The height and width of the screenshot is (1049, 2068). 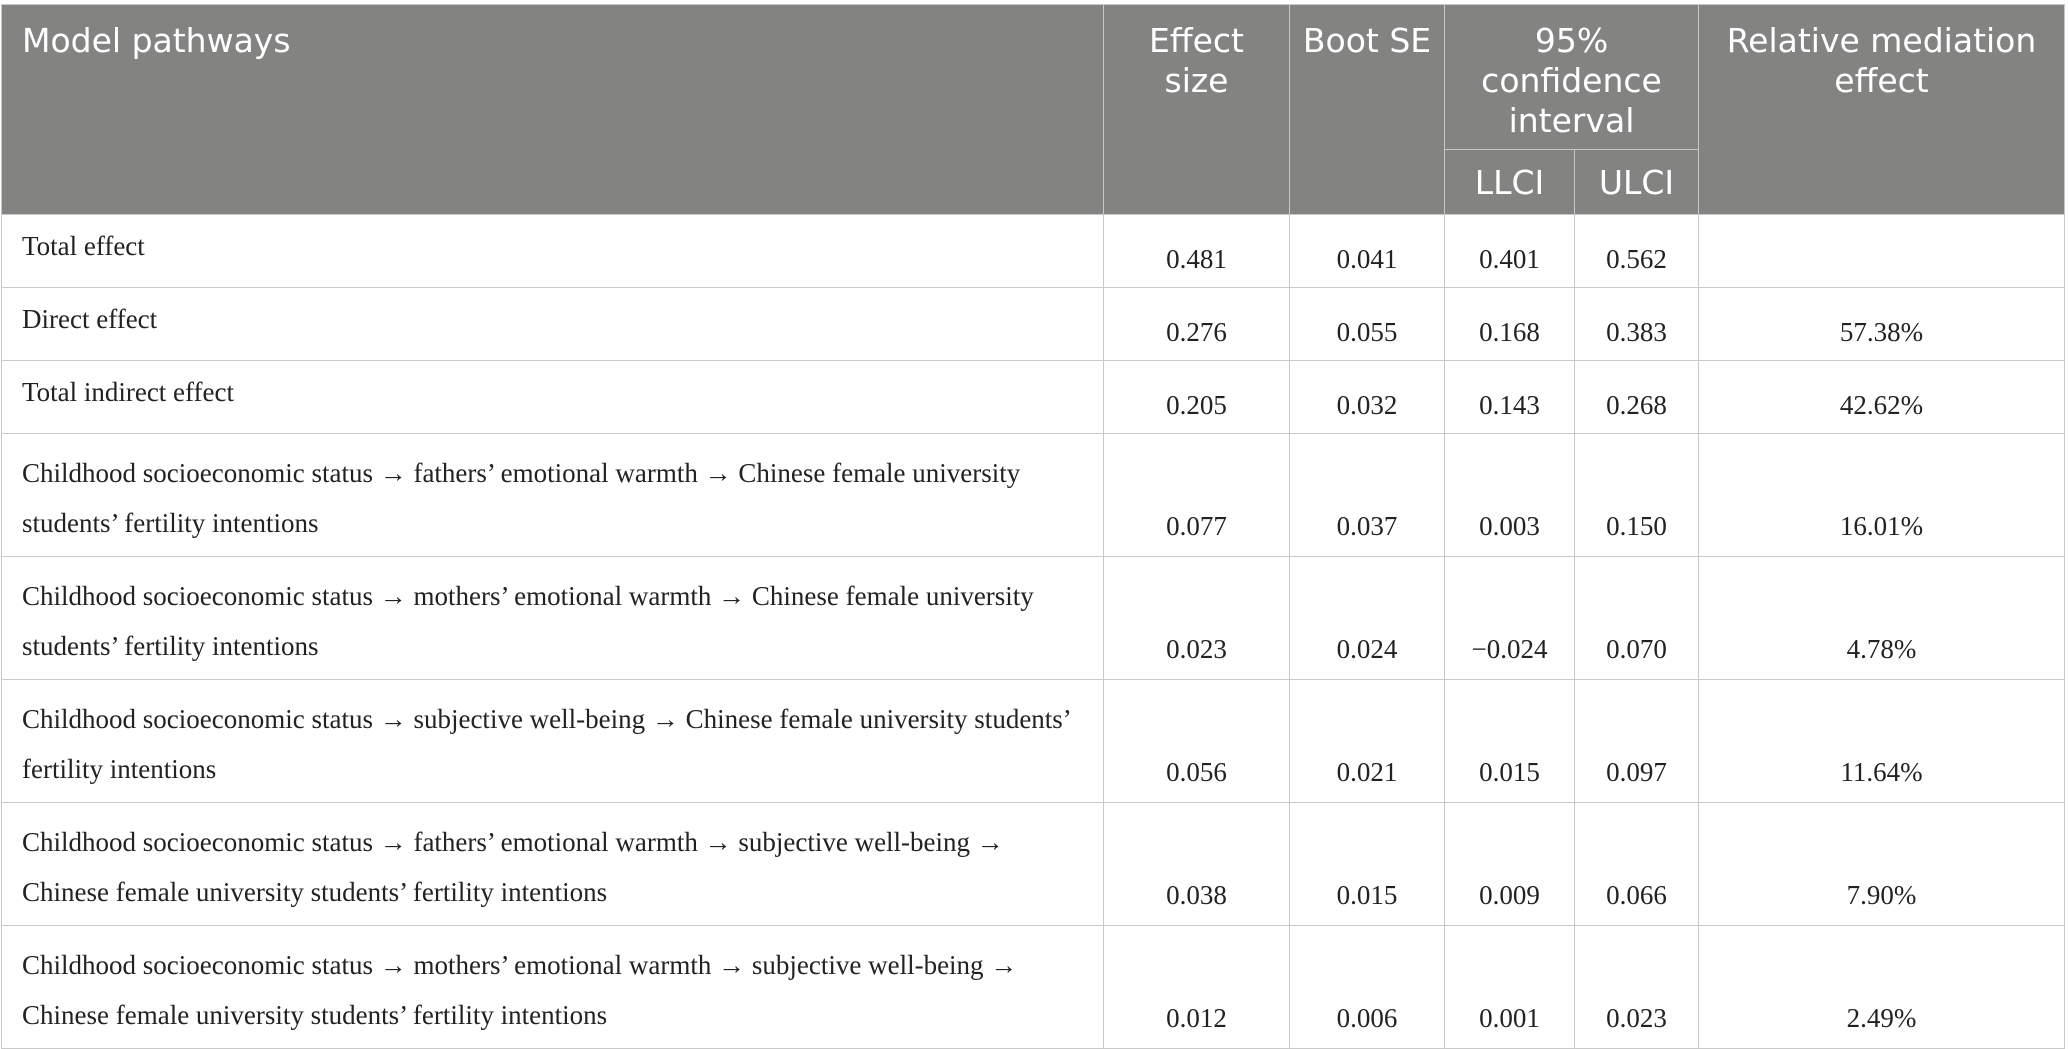 What do you see at coordinates (1636, 741) in the screenshot?
I see `cell-ulci: 0.097` at bounding box center [1636, 741].